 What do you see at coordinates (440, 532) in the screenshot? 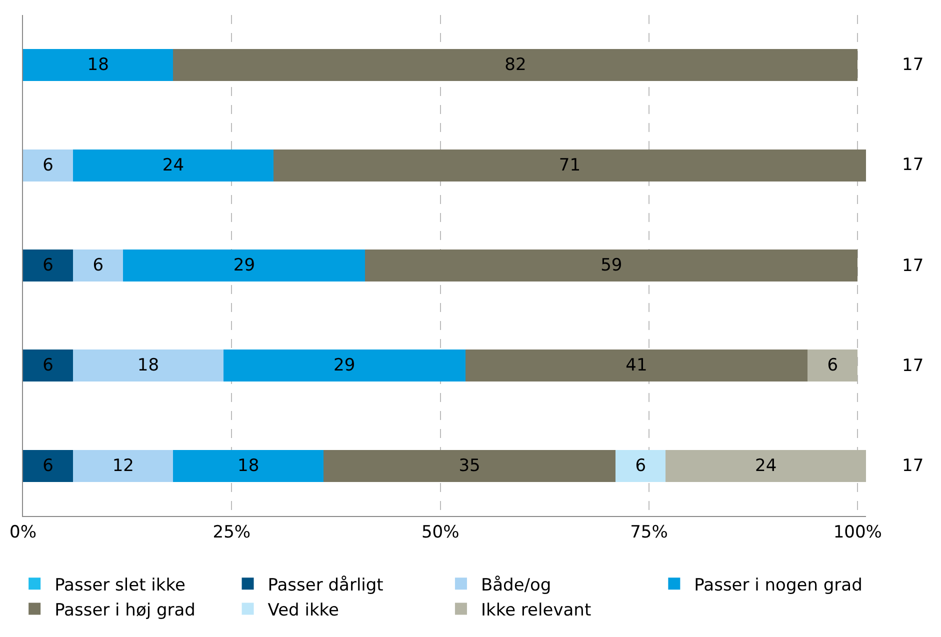
I see `x-tick-label: 50%` at bounding box center [440, 532].